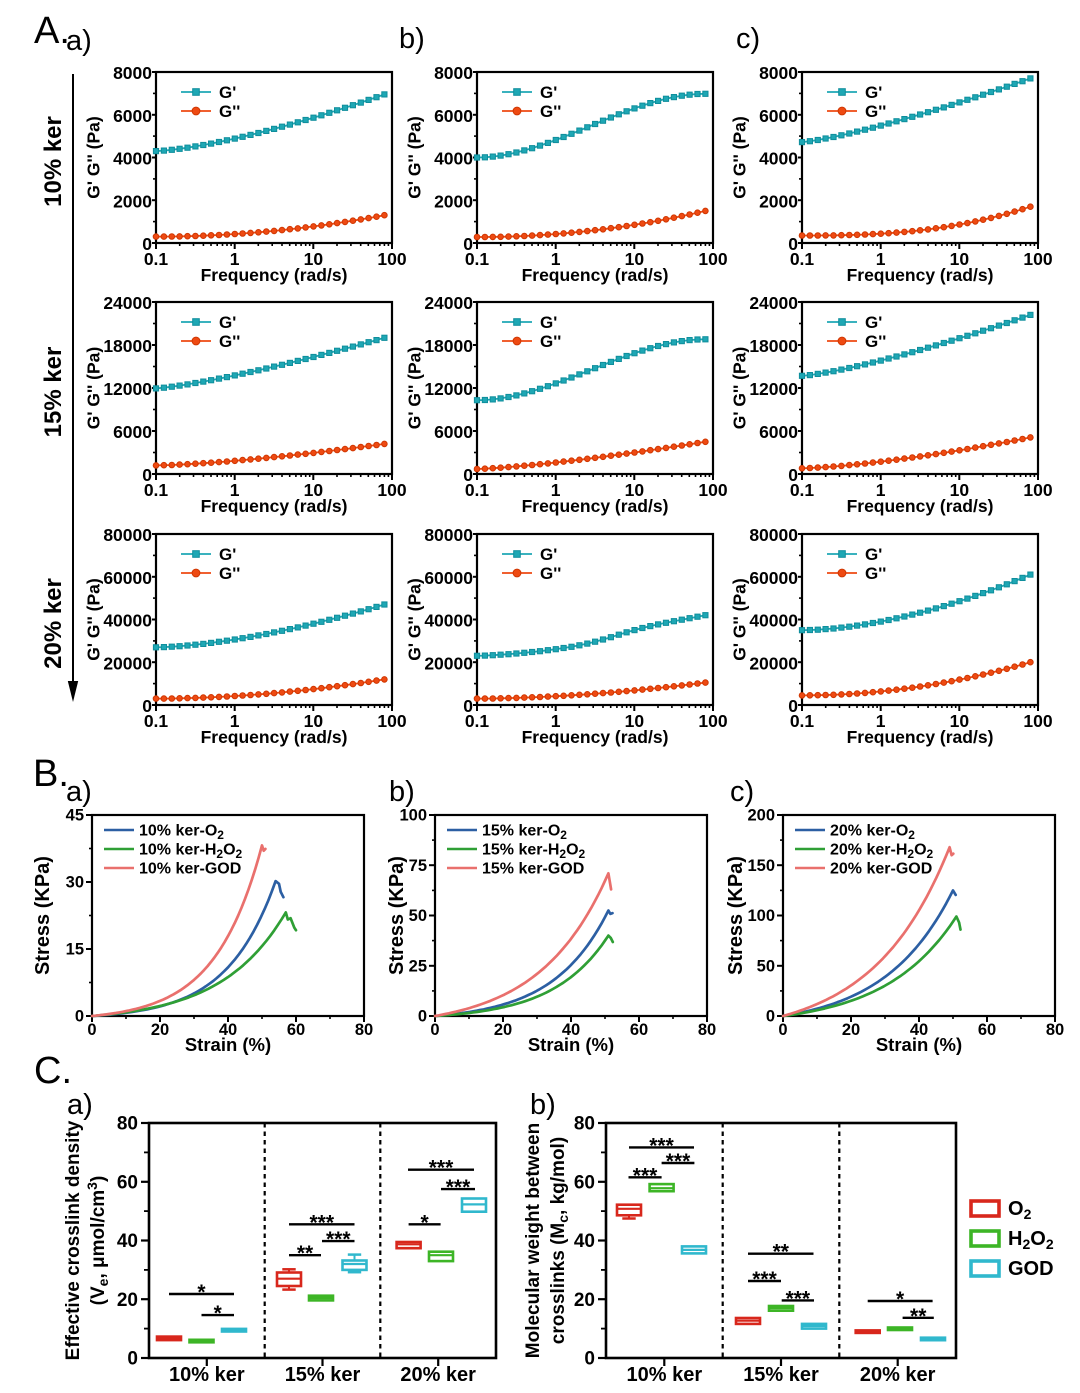 The width and height of the screenshot is (1080, 1393). What do you see at coordinates (1031, 1240) in the screenshot?
I see `svg-text: H2O2` at bounding box center [1031, 1240].